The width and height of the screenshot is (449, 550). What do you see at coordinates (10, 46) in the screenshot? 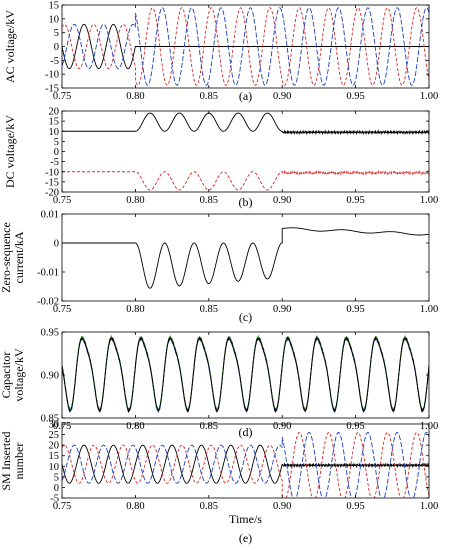
I see `y-axis-label-a: AC voltage/kV` at bounding box center [10, 46].